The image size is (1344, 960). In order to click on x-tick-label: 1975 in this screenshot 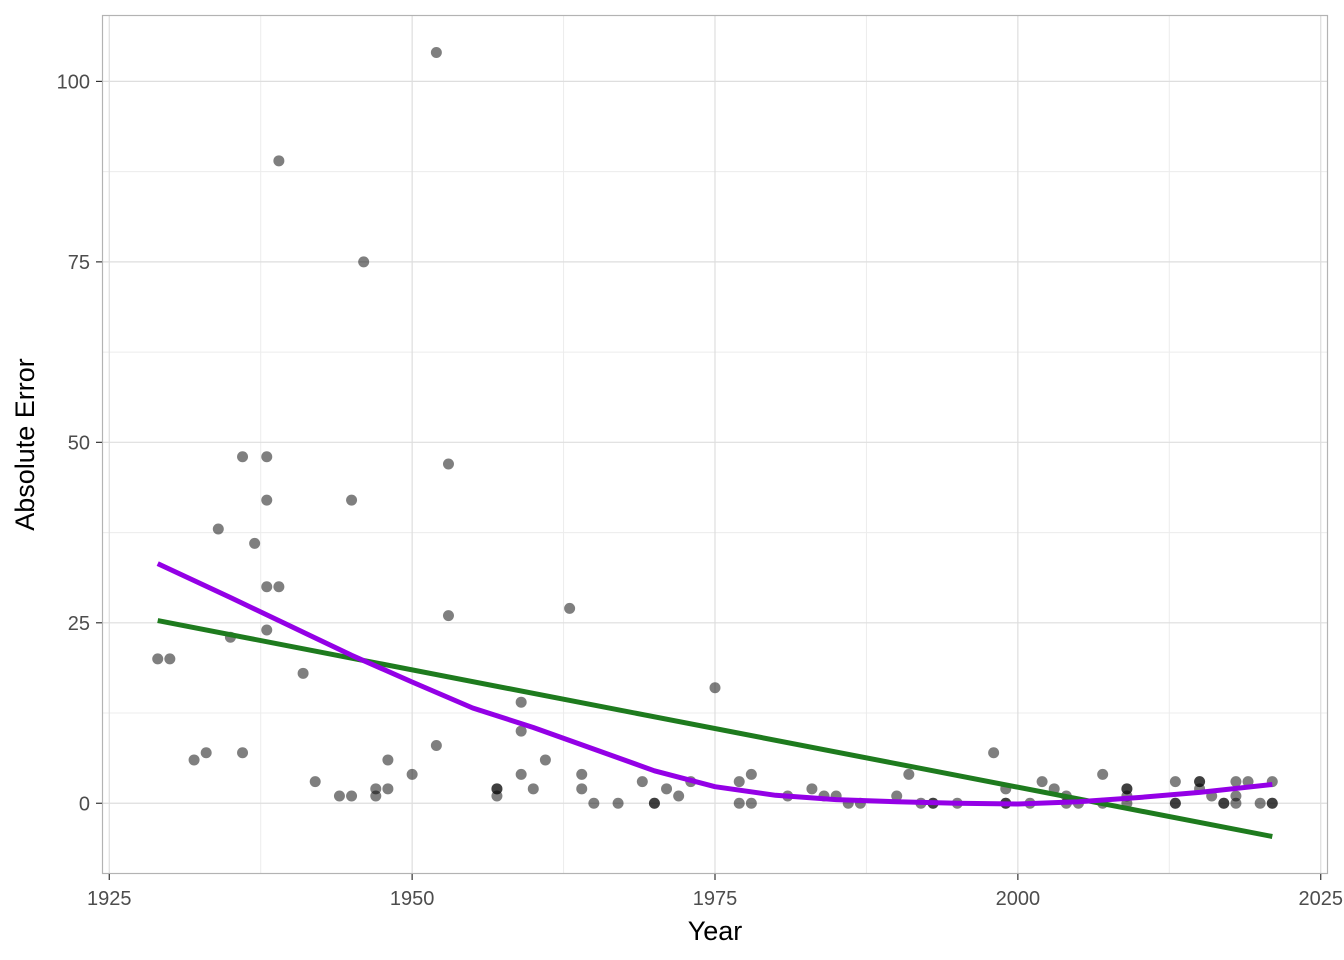, I will do `click(715, 899)`.